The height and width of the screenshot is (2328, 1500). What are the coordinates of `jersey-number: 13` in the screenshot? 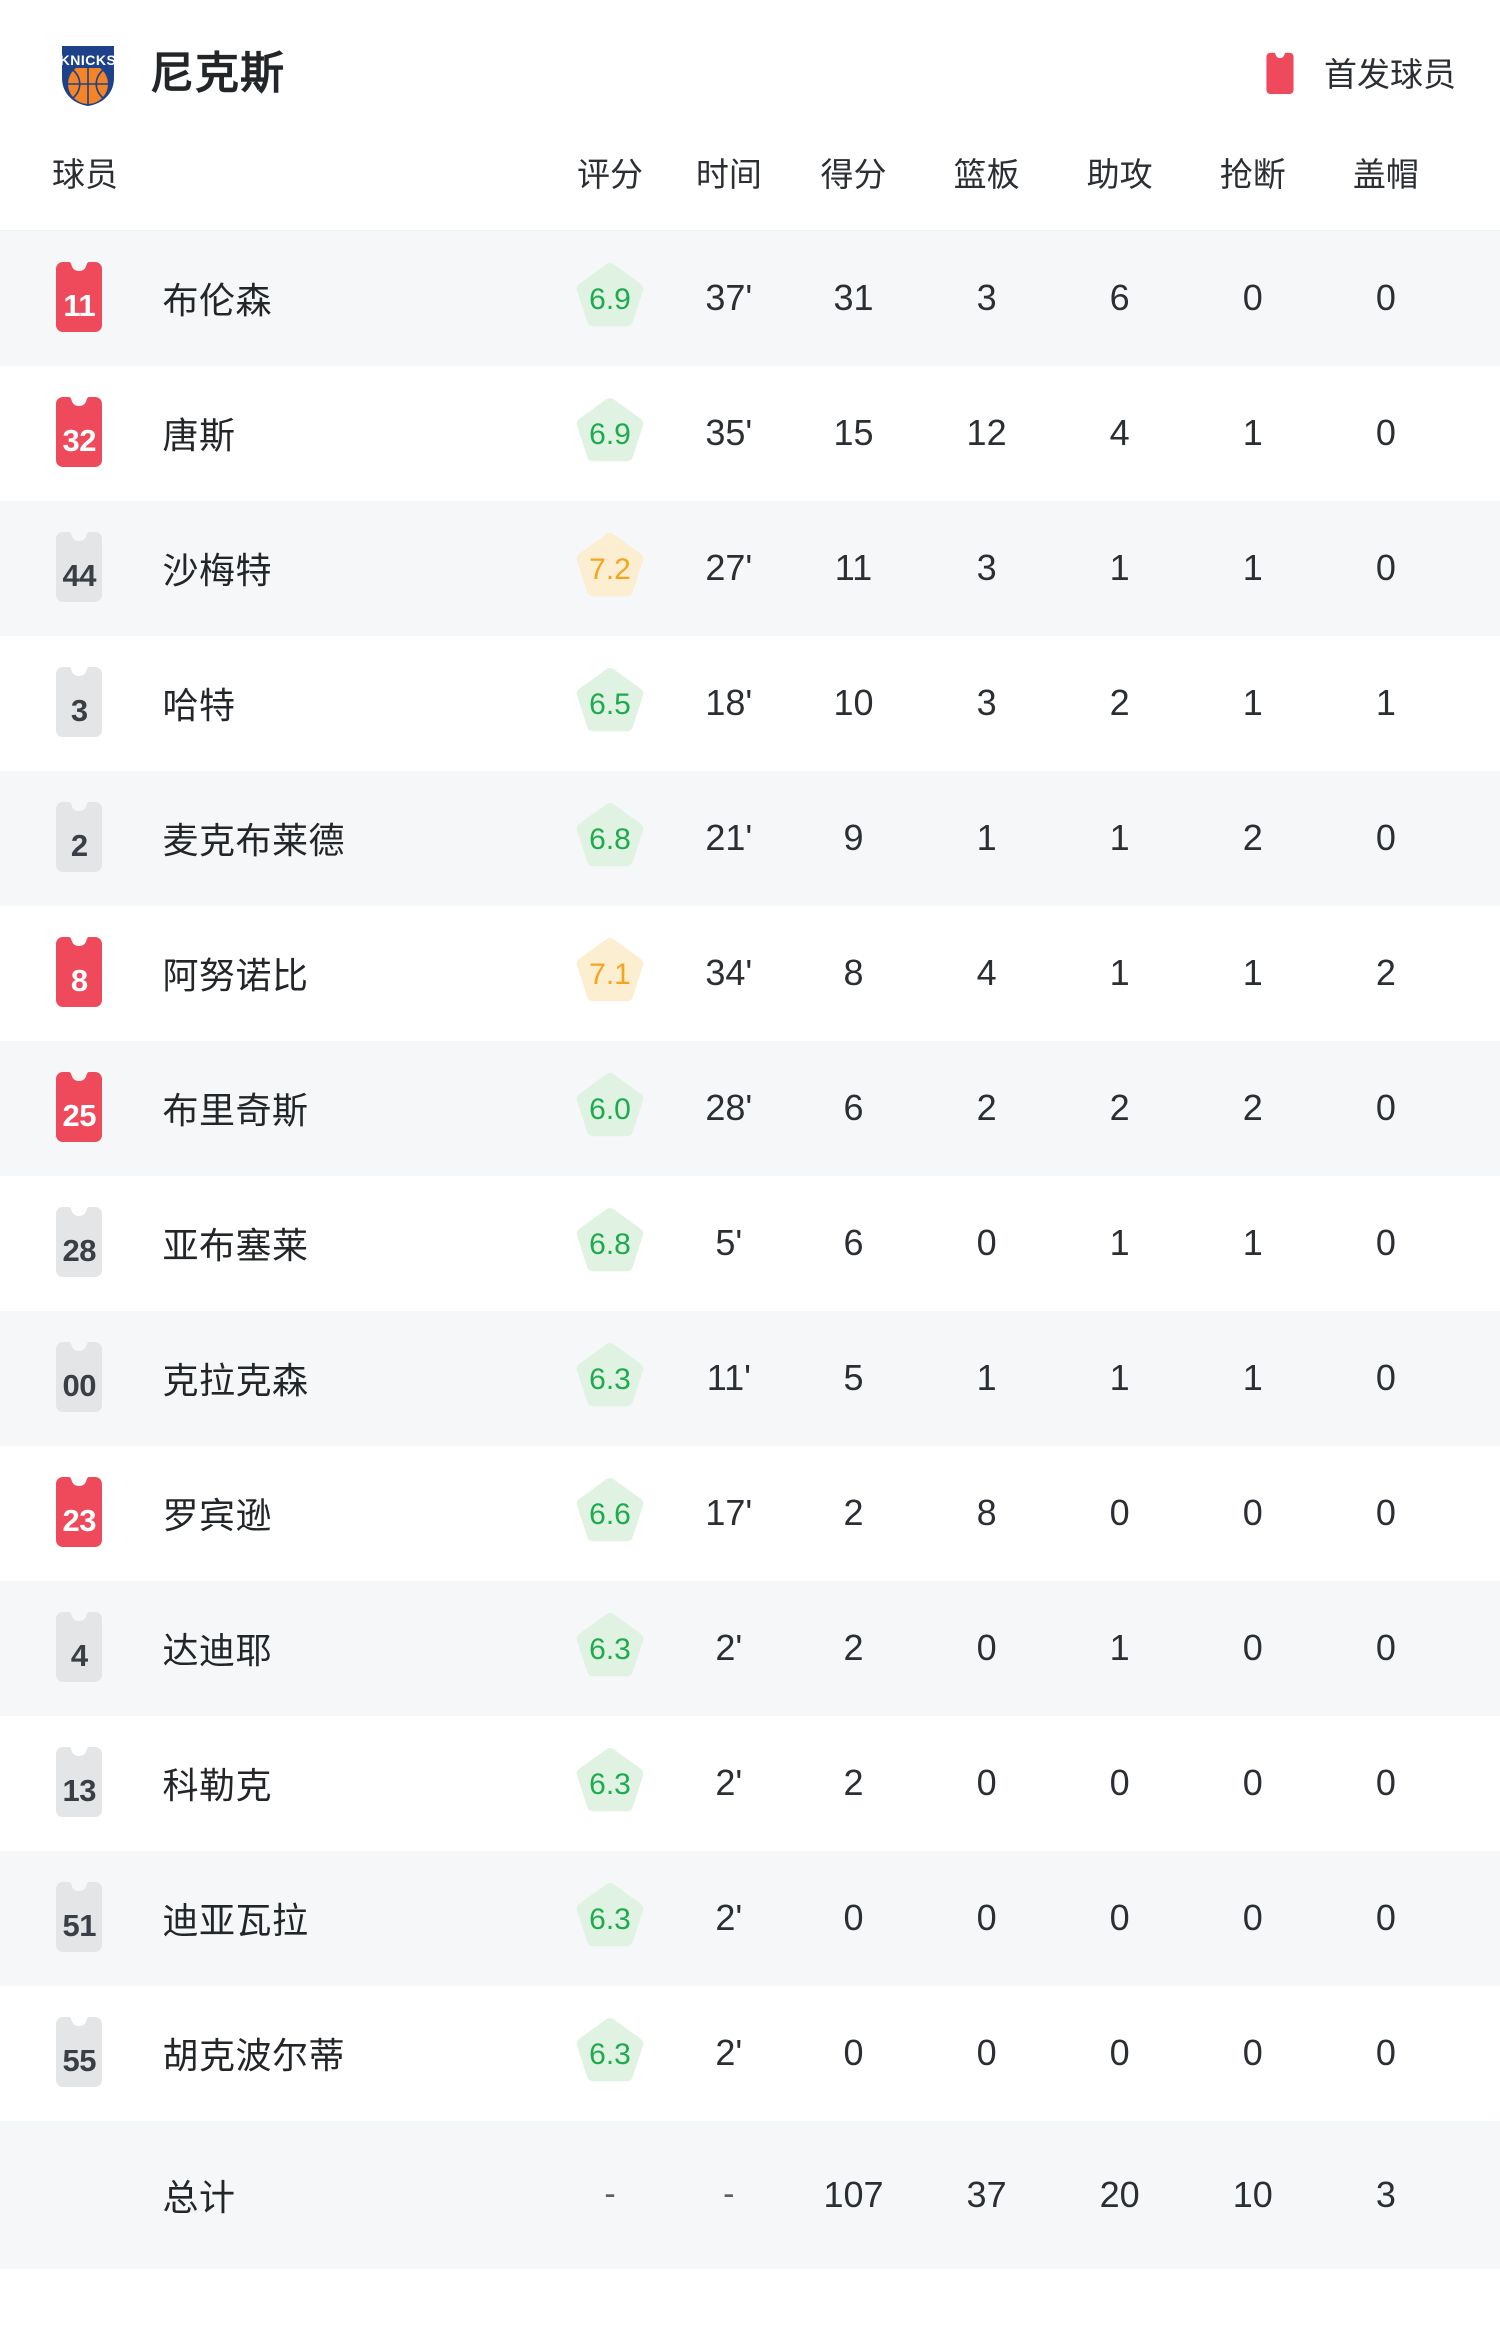 It's located at (79, 1790).